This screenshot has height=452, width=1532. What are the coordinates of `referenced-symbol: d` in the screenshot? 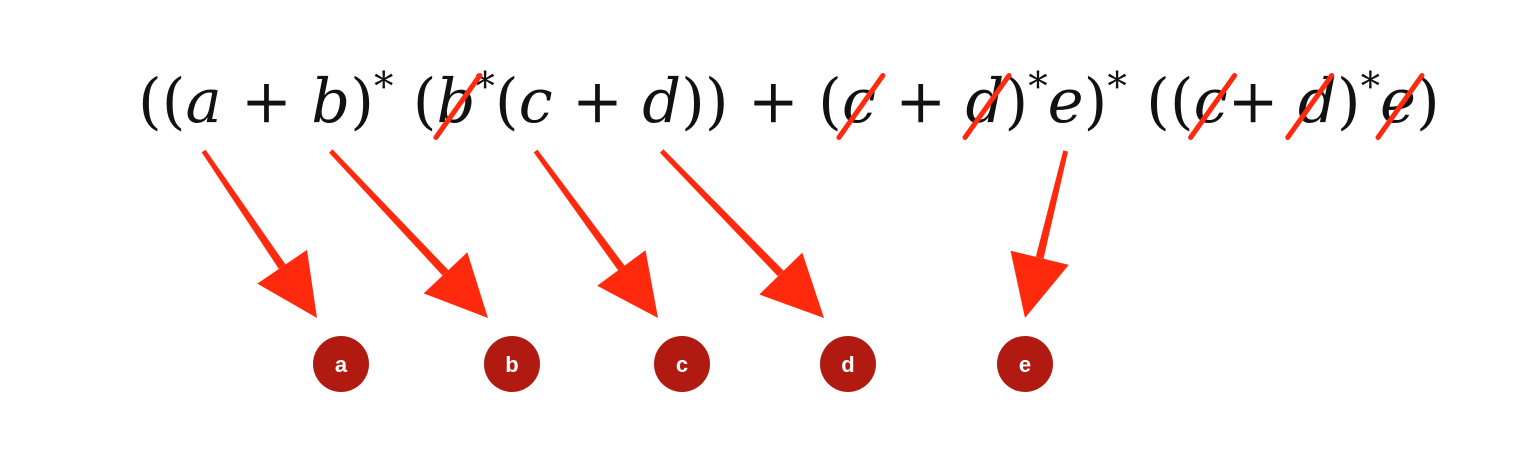 It's located at (661, 102).